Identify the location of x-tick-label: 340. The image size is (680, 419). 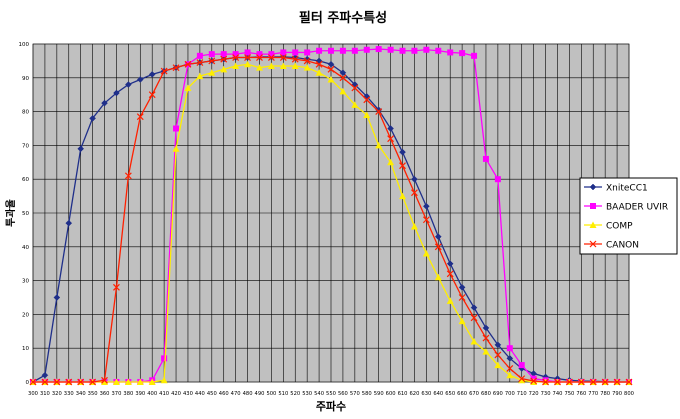
(81, 394).